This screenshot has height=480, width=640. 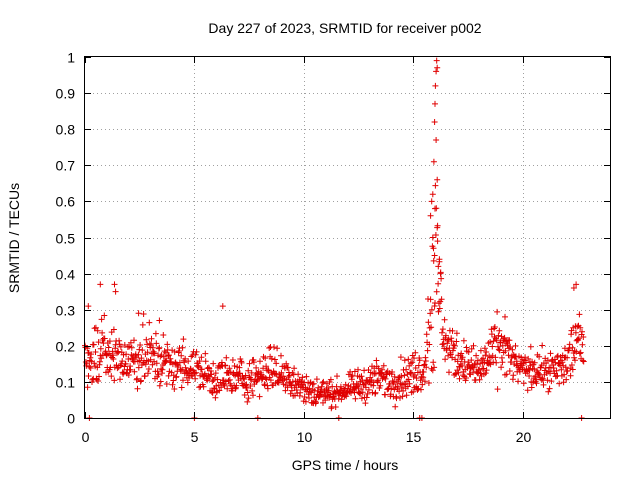 I want to click on x-tick-label: 10, so click(x=305, y=437).